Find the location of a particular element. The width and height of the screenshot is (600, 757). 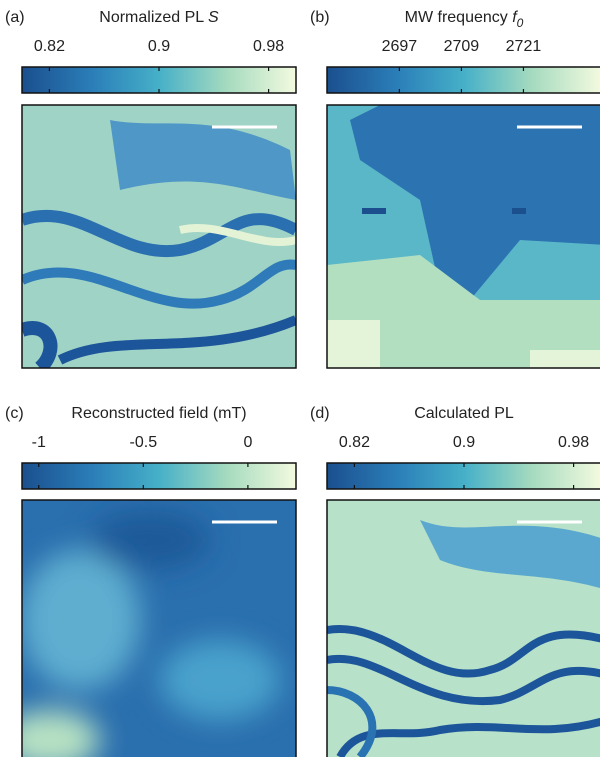

panel-title: Normalized PL S is located at coordinates (159, 17).